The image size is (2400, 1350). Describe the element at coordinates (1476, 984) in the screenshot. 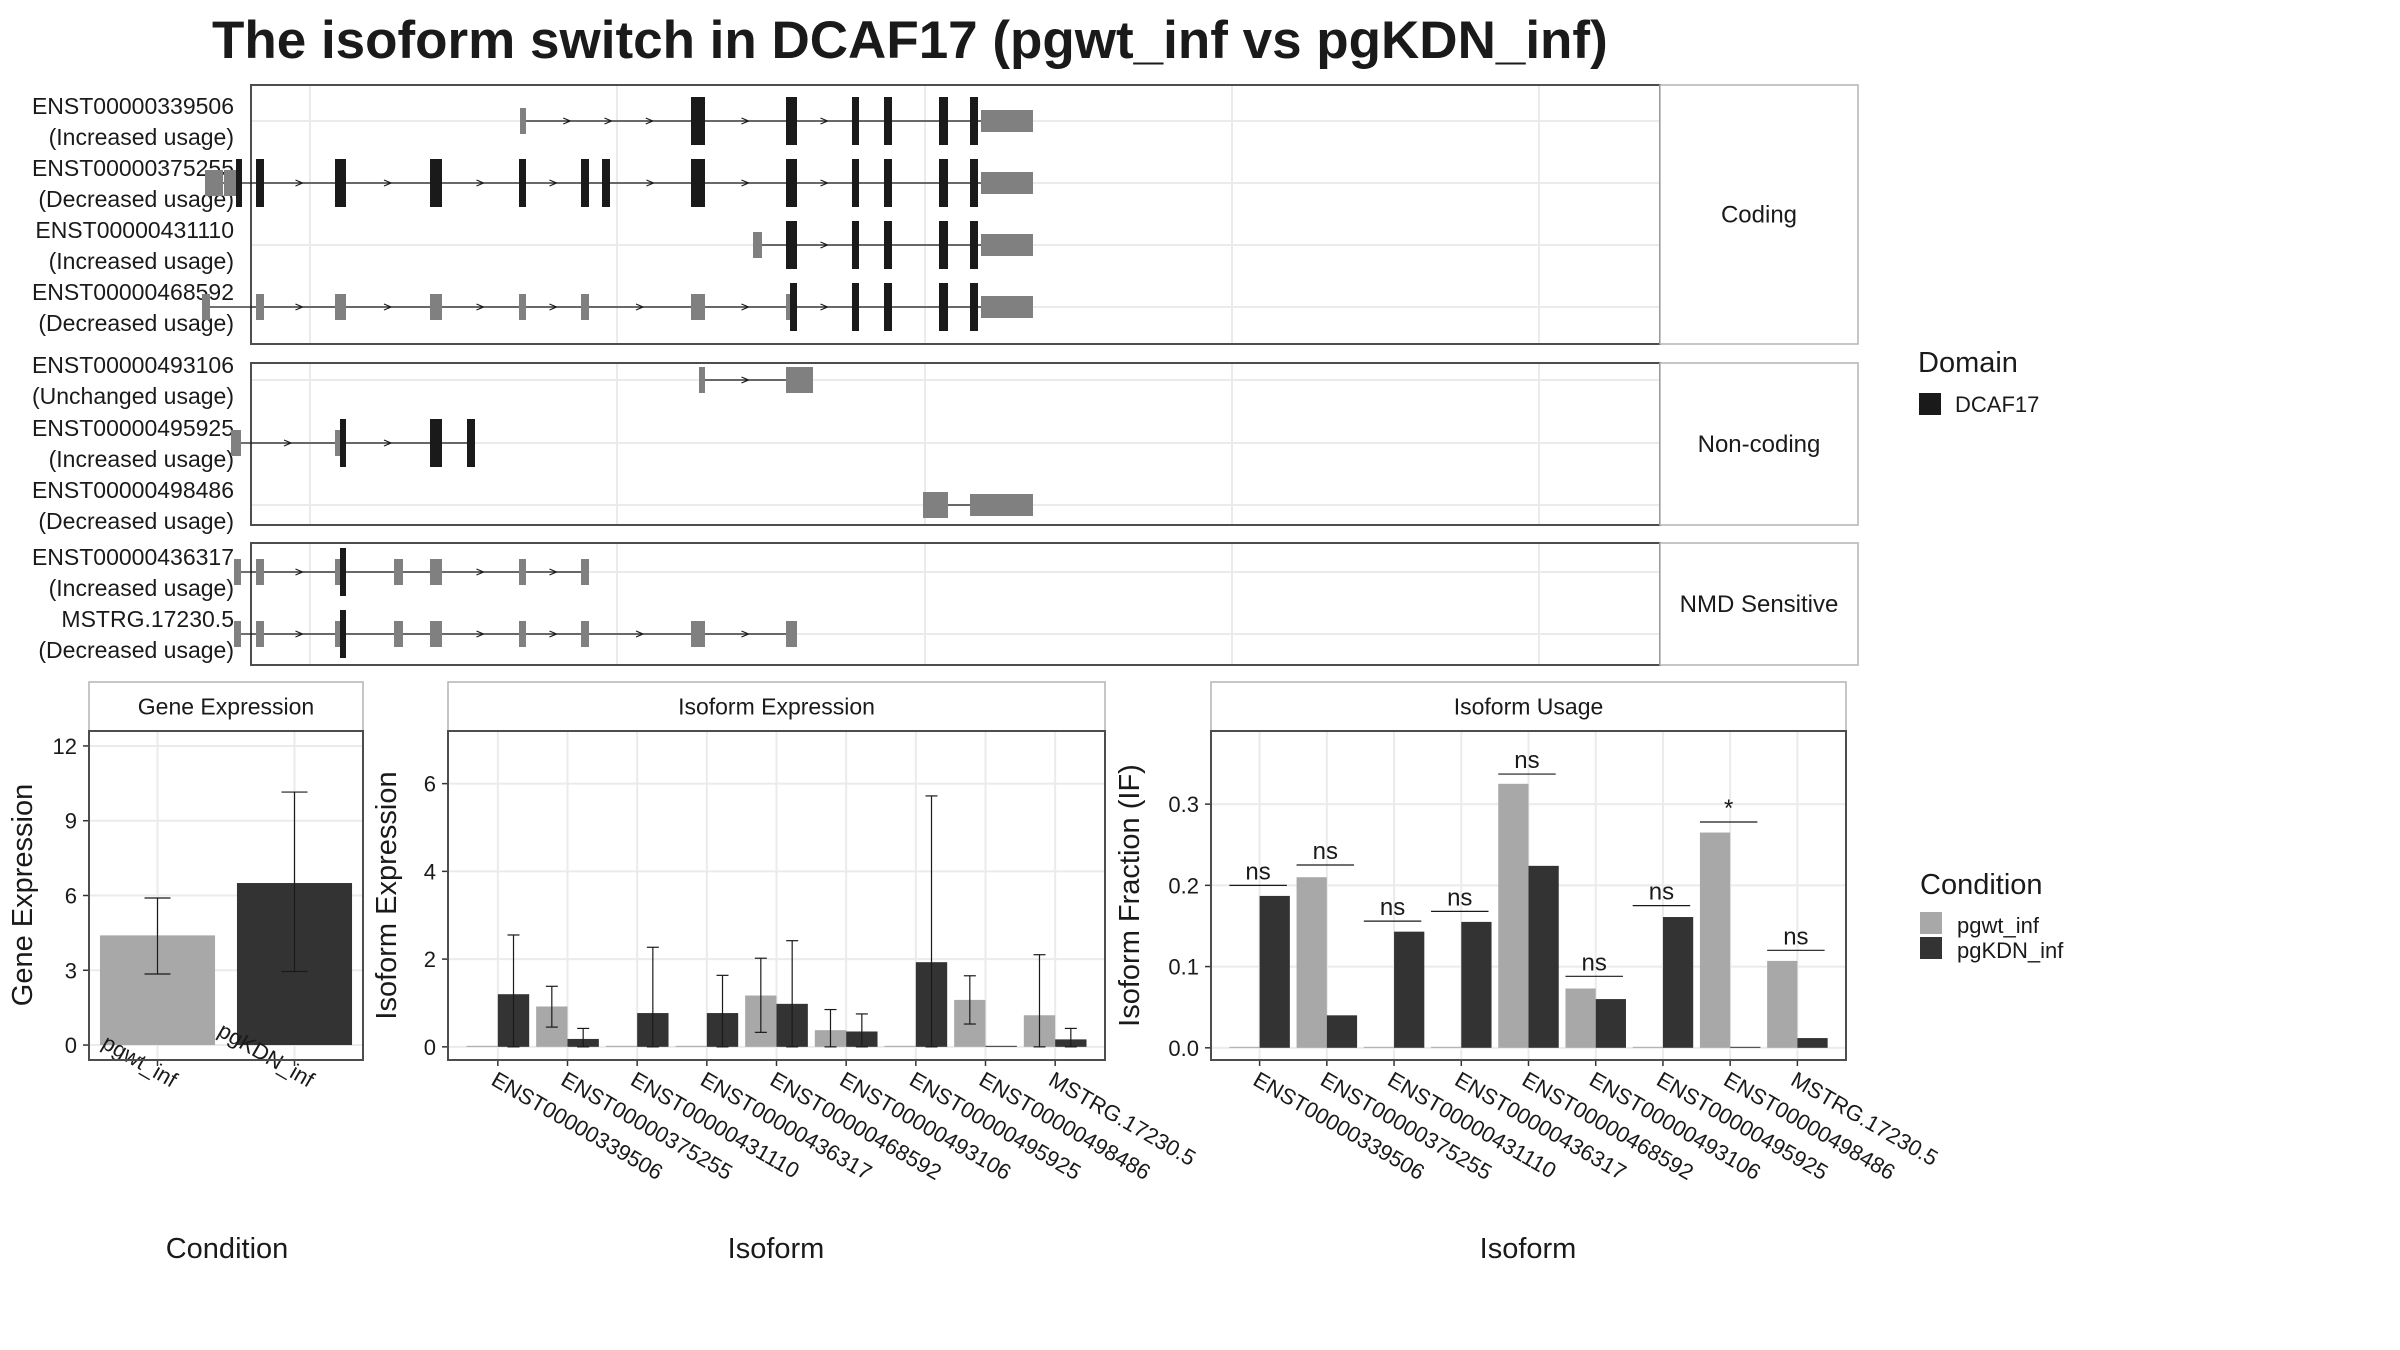

I see `bar-pgKDN_inf-ENST00000436317` at that location.